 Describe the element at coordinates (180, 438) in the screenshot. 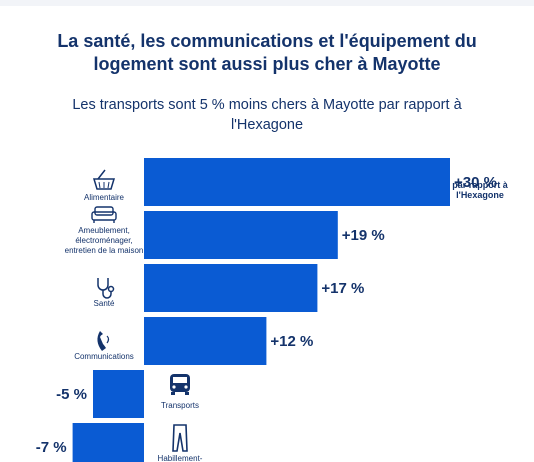

I see `trousers-icon` at that location.